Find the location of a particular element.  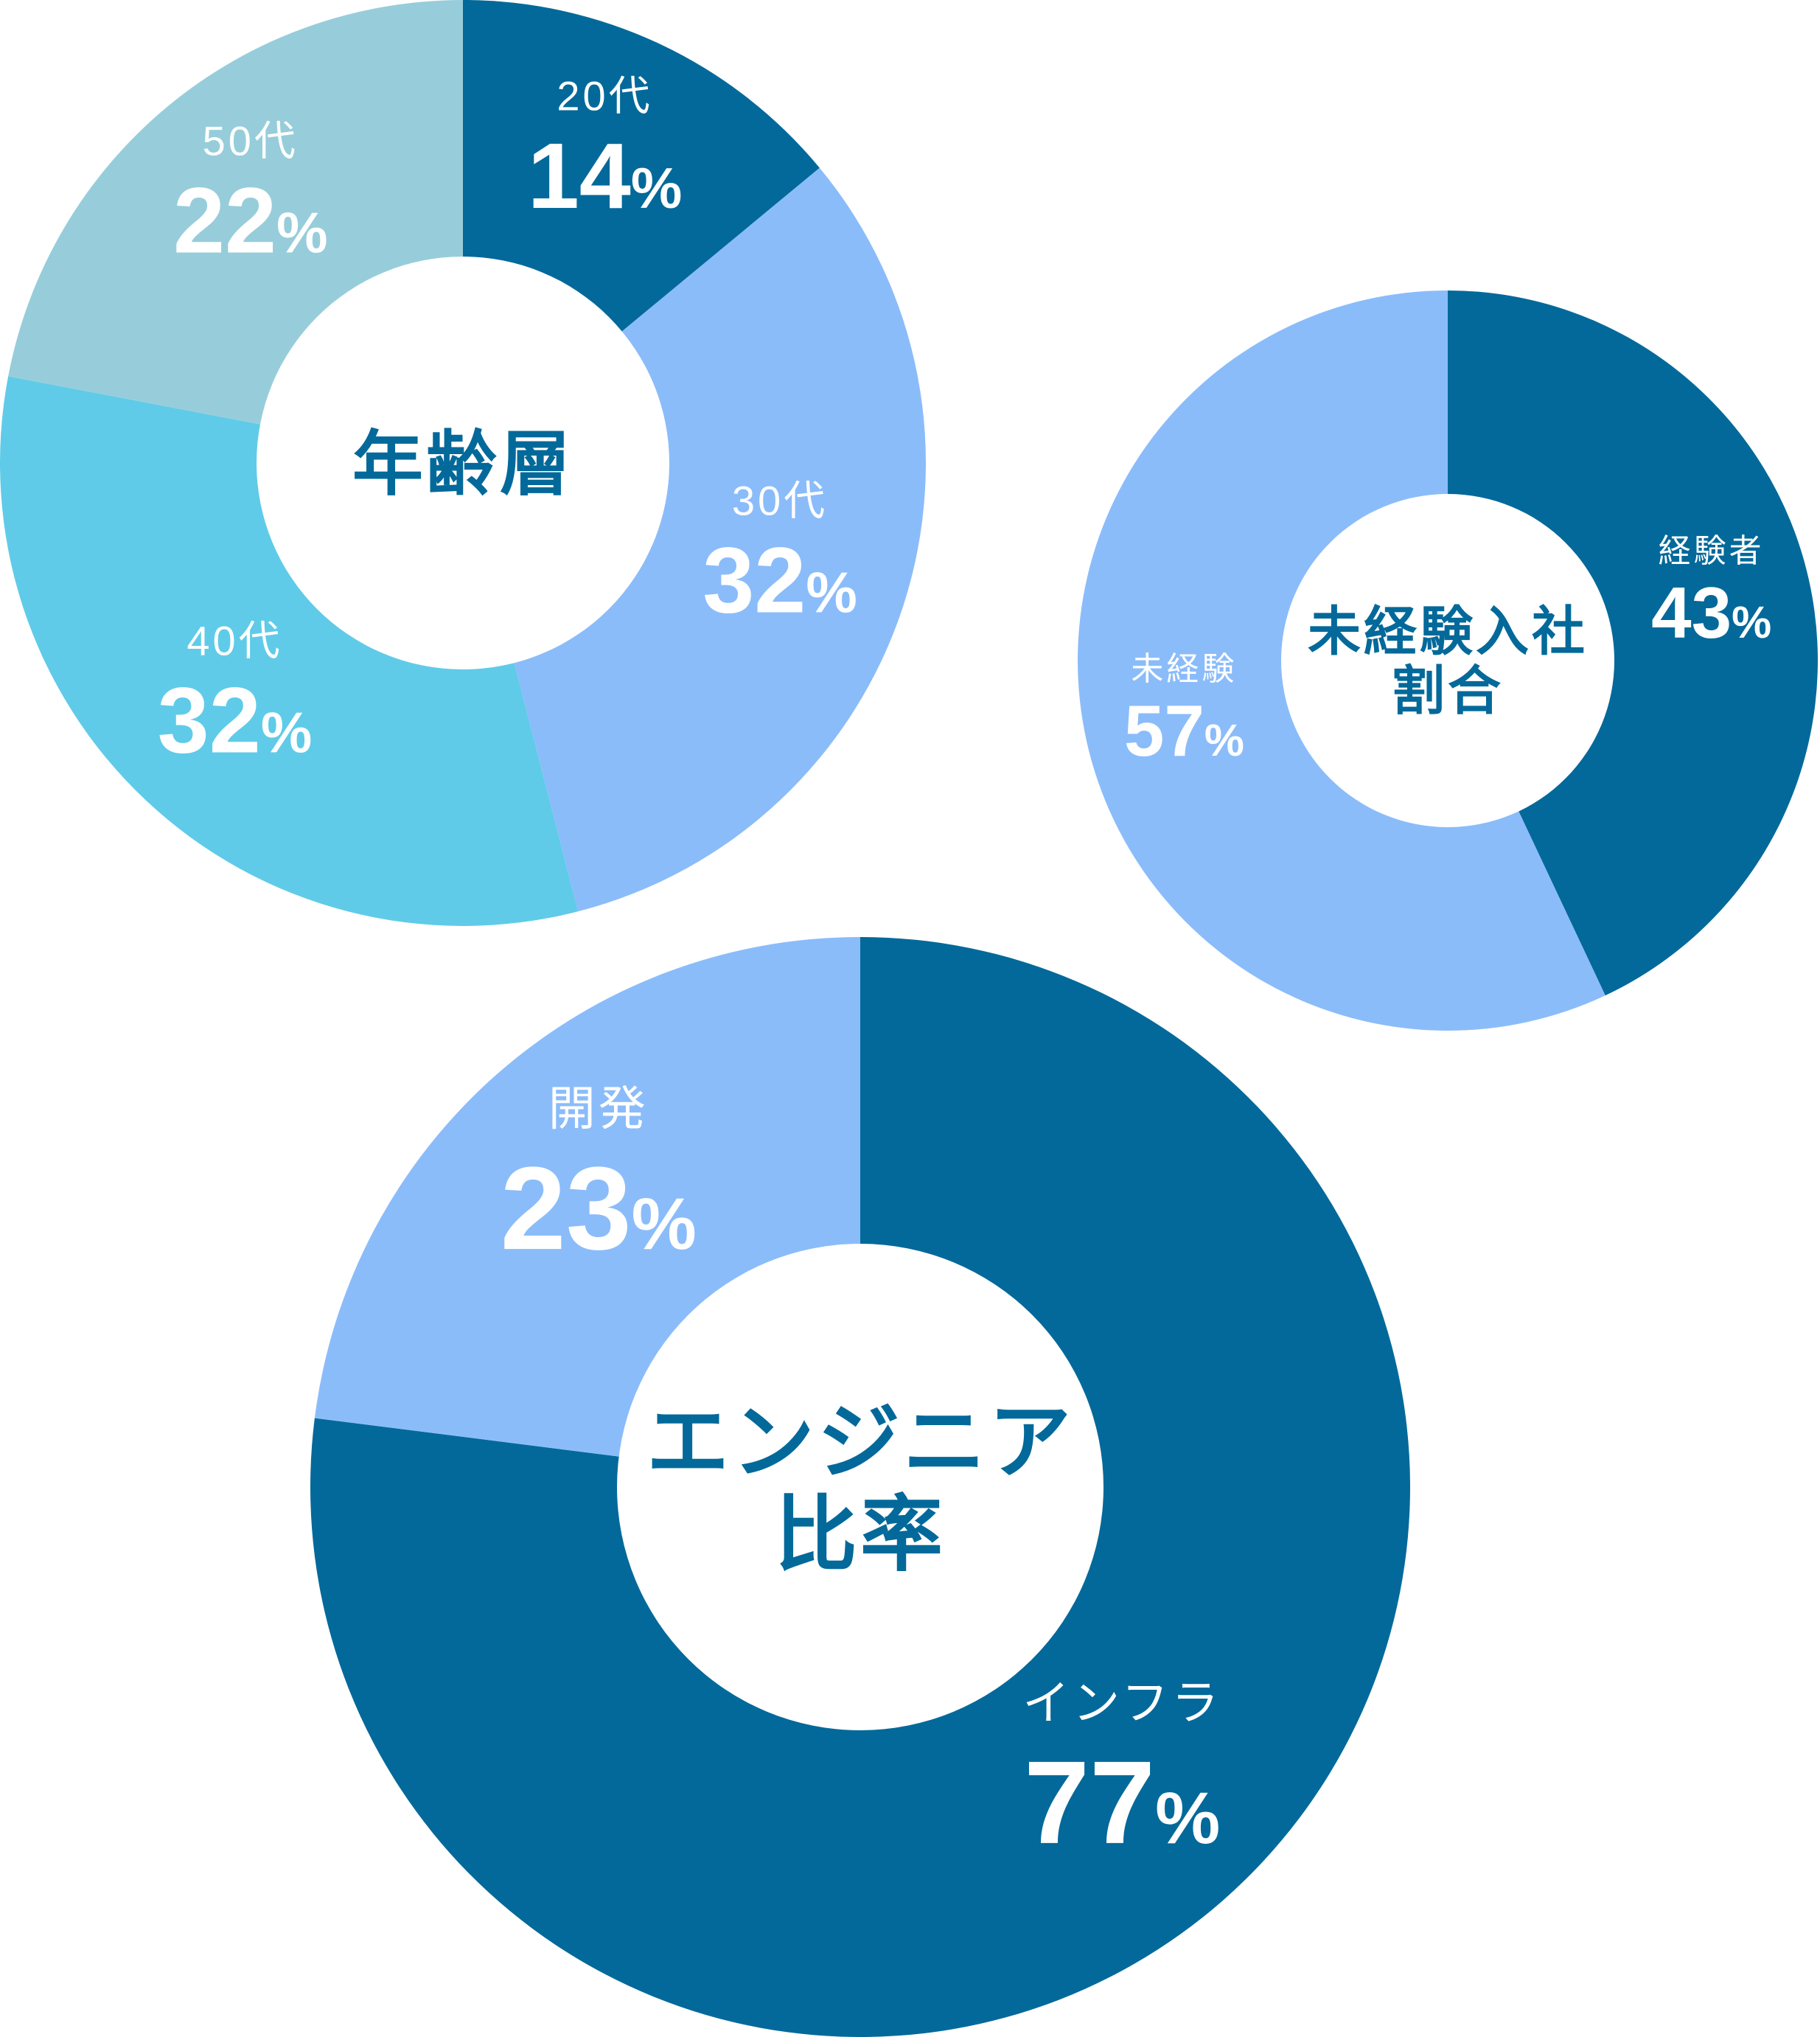

age-donut-hole is located at coordinates (463, 463).